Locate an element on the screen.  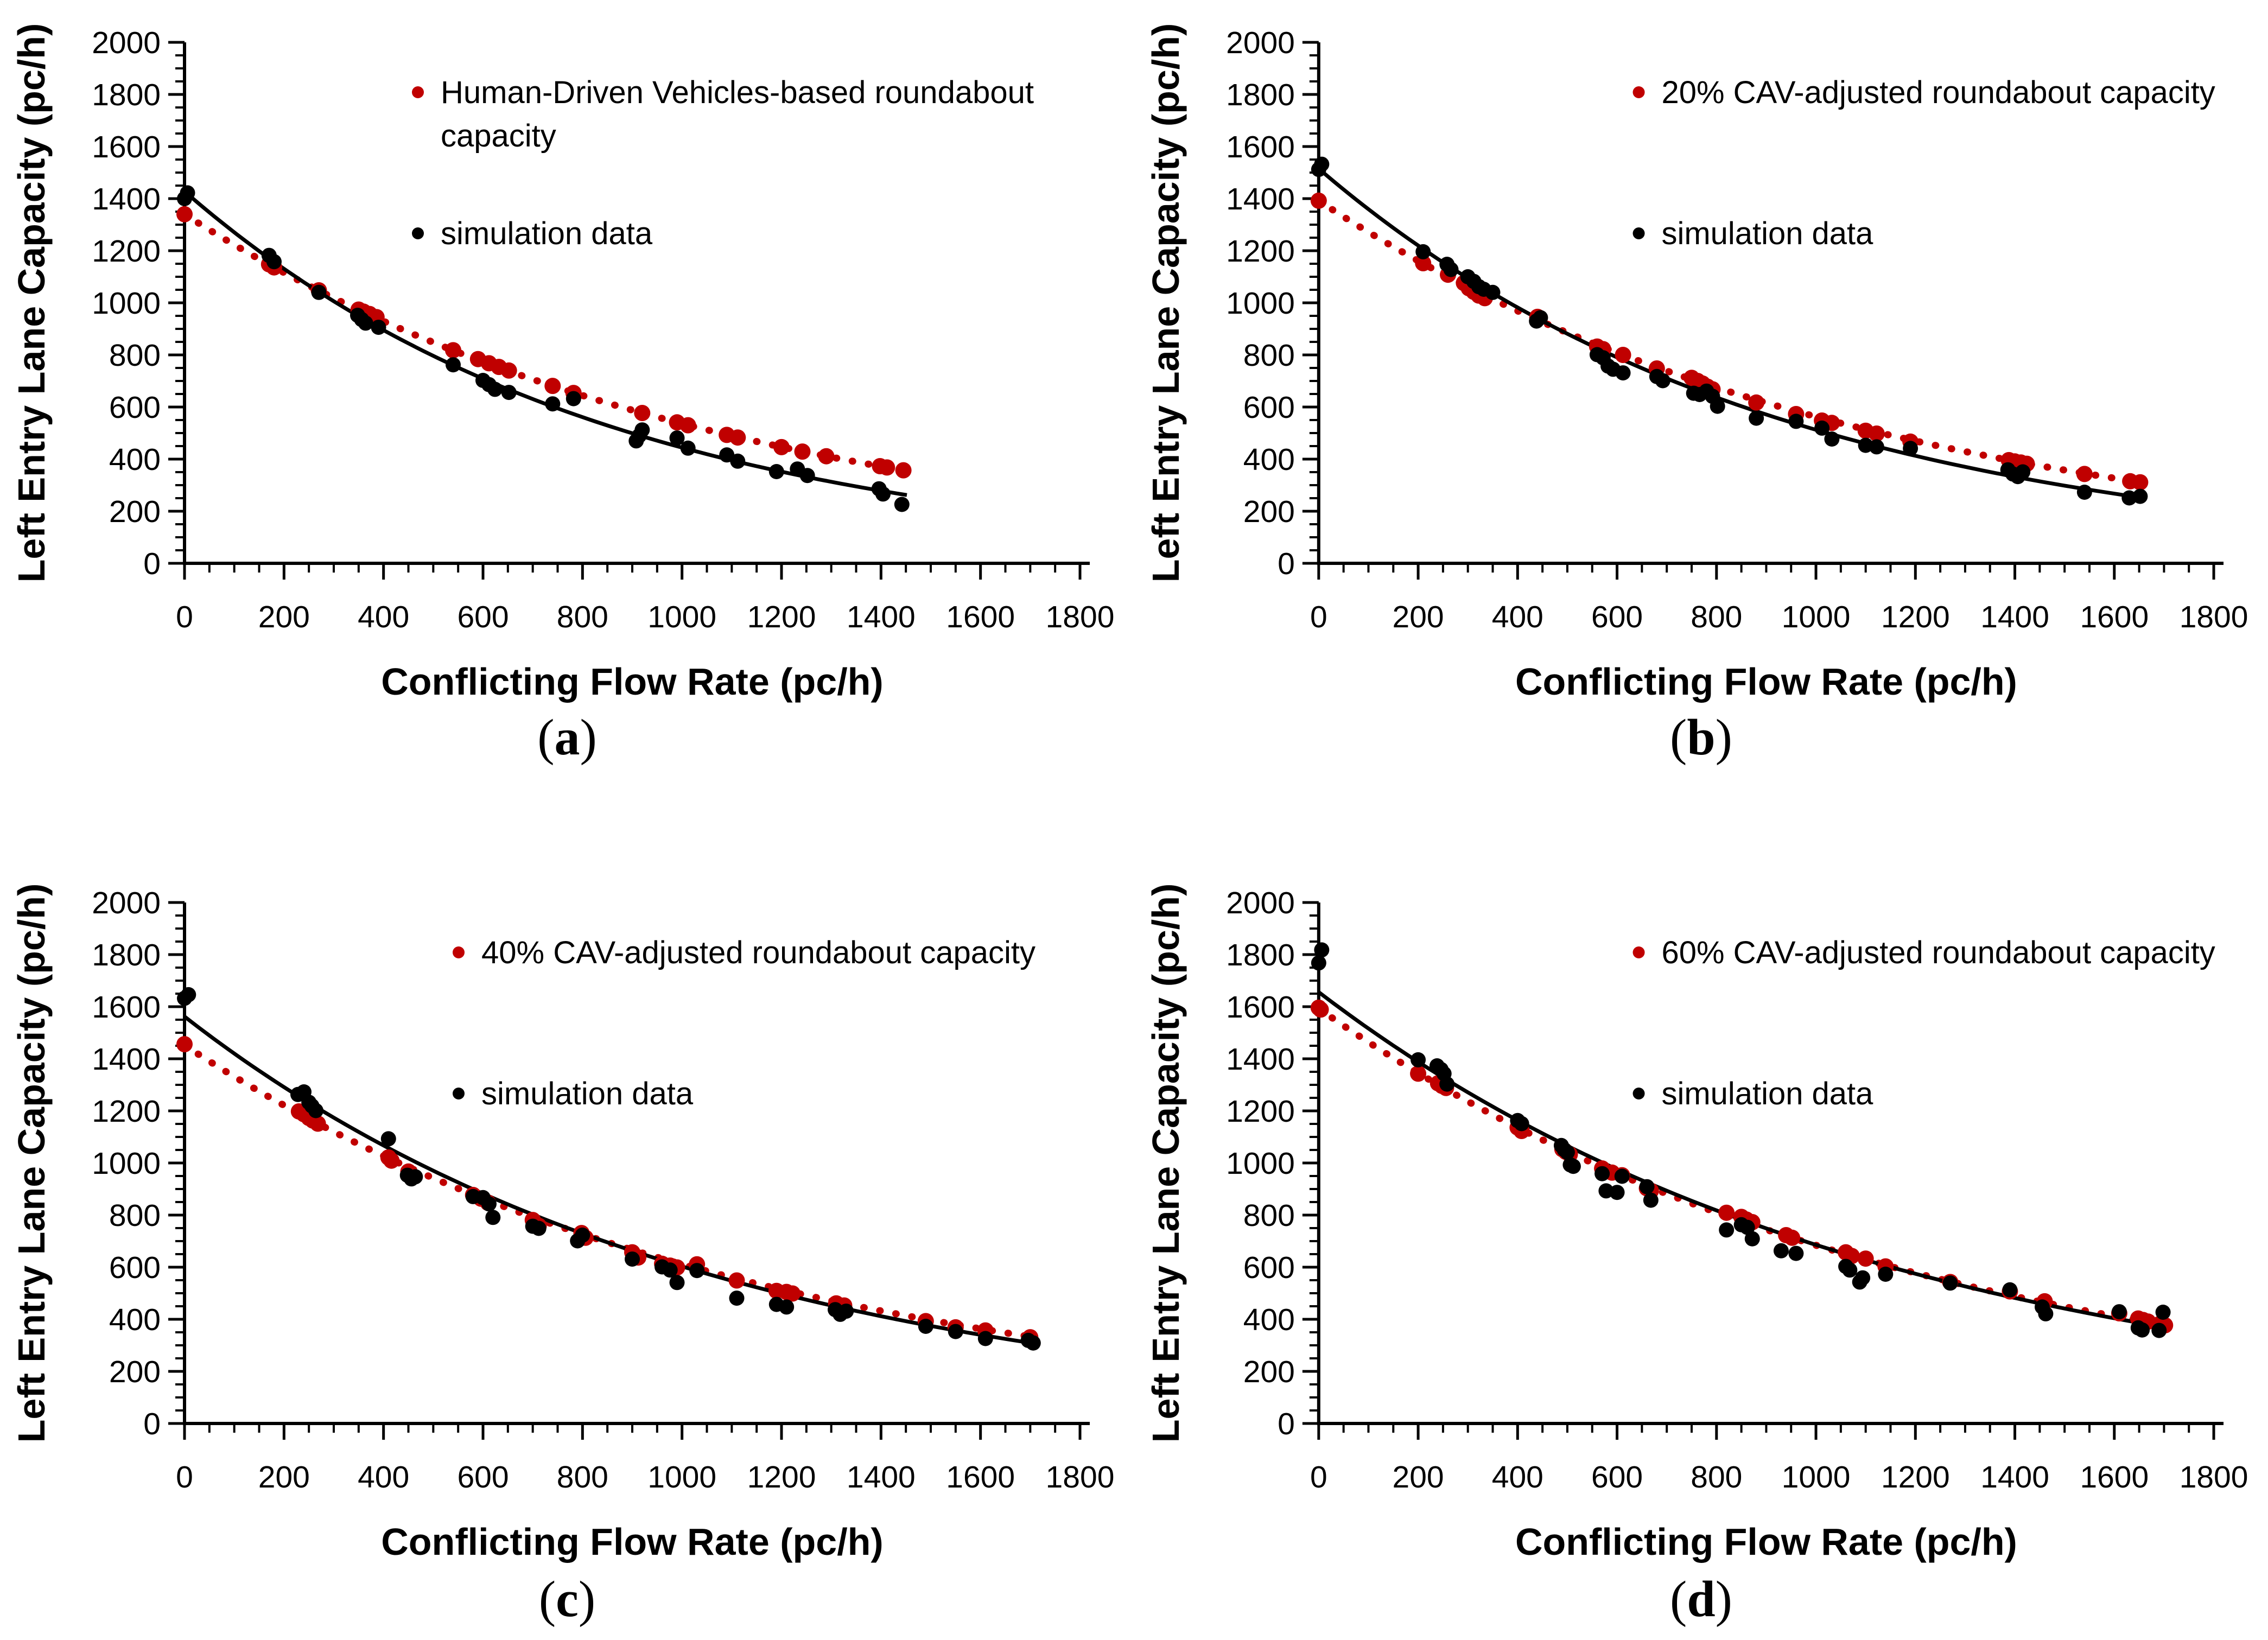
panel-caption-a: (a) is located at coordinates (567, 738).